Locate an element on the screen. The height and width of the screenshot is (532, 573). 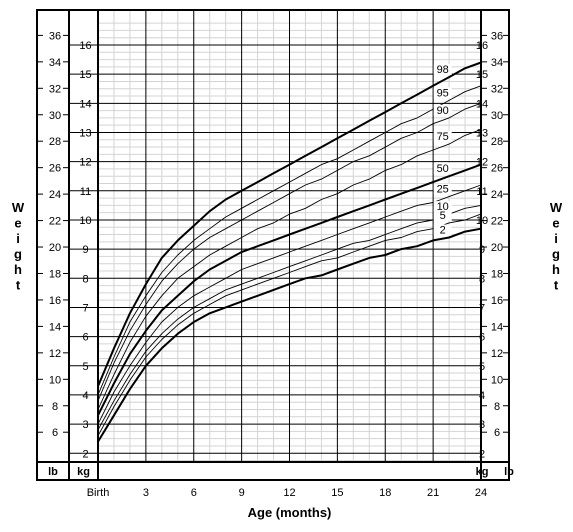
y-axis-title-left: i is located at coordinates (18, 238).